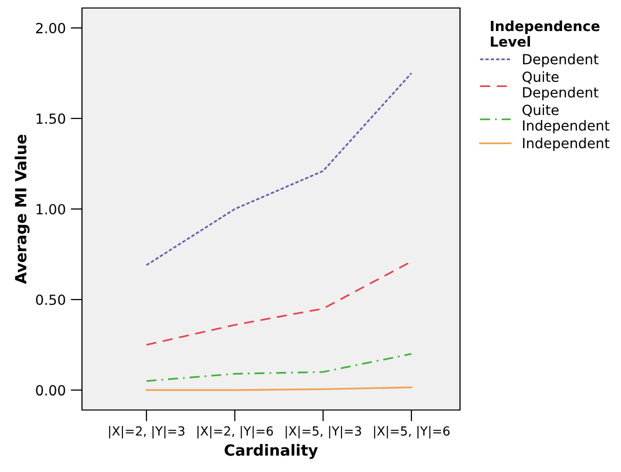  I want to click on line-series, so click(279, 367).